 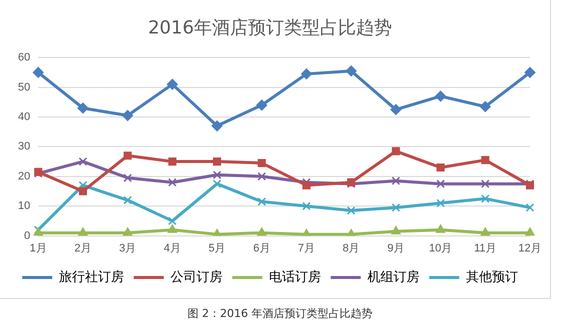 What do you see at coordinates (395, 248) in the screenshot?
I see `x-tick-label: 9月` at bounding box center [395, 248].